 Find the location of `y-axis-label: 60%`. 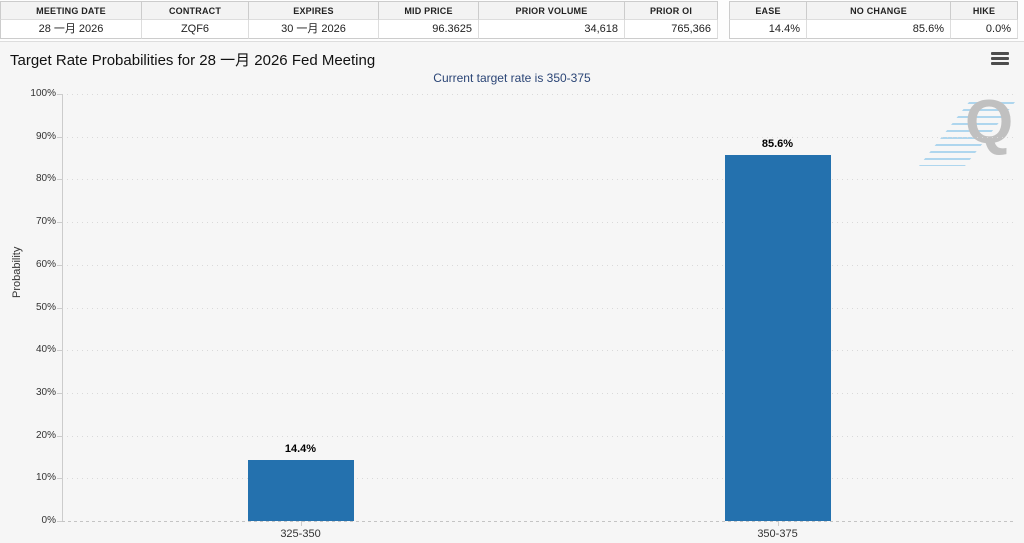

y-axis-label: 60% is located at coordinates (45, 264).